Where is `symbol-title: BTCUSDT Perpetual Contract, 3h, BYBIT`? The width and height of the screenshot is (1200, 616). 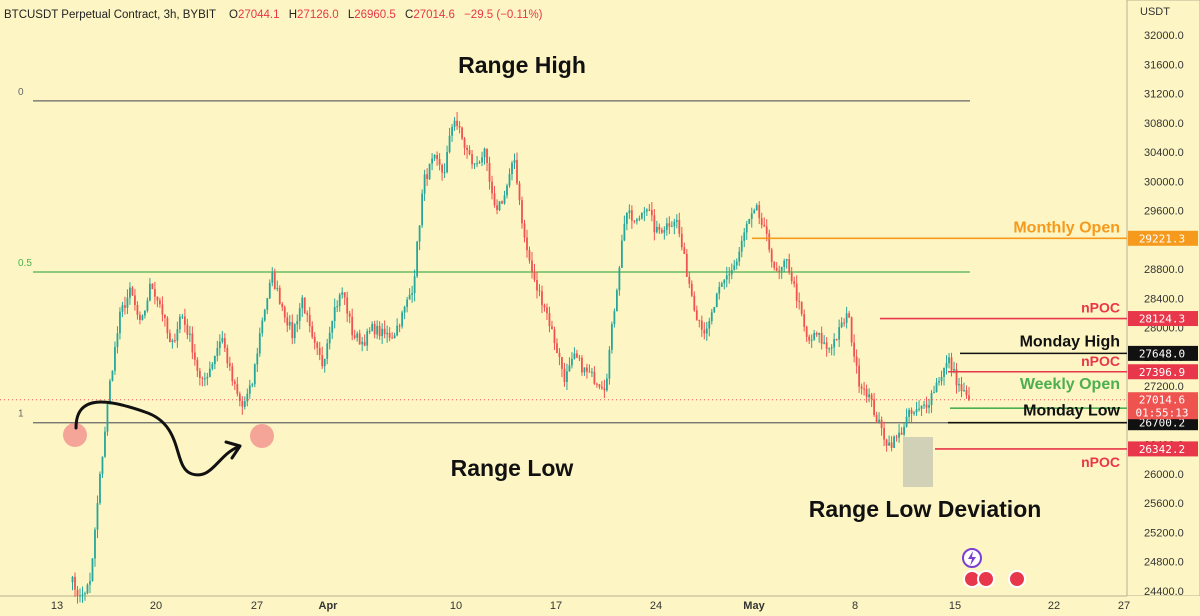 symbol-title: BTCUSDT Perpetual Contract, 3h, BYBIT is located at coordinates (110, 15).